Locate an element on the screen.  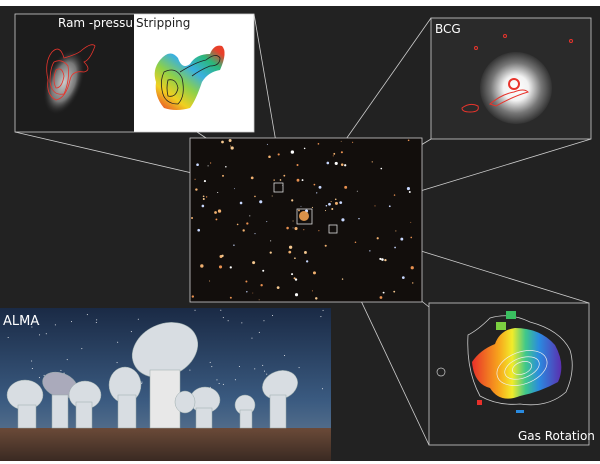
zoom-box-bcg is located at coordinates (304, 216).